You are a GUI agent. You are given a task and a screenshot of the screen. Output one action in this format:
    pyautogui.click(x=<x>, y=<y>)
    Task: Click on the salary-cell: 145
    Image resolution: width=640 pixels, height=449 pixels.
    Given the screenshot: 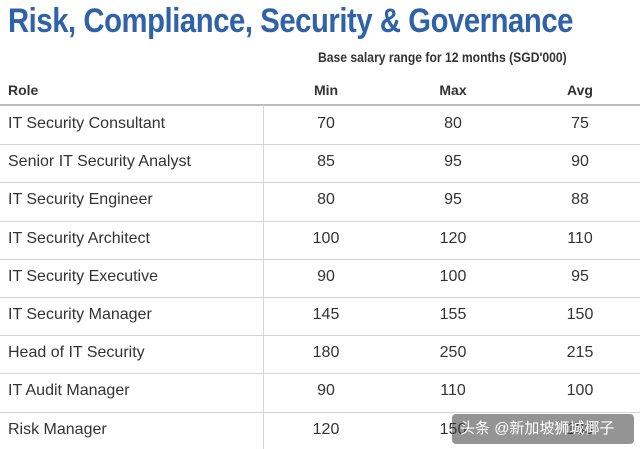 What is the action you would take?
    pyautogui.click(x=326, y=314)
    